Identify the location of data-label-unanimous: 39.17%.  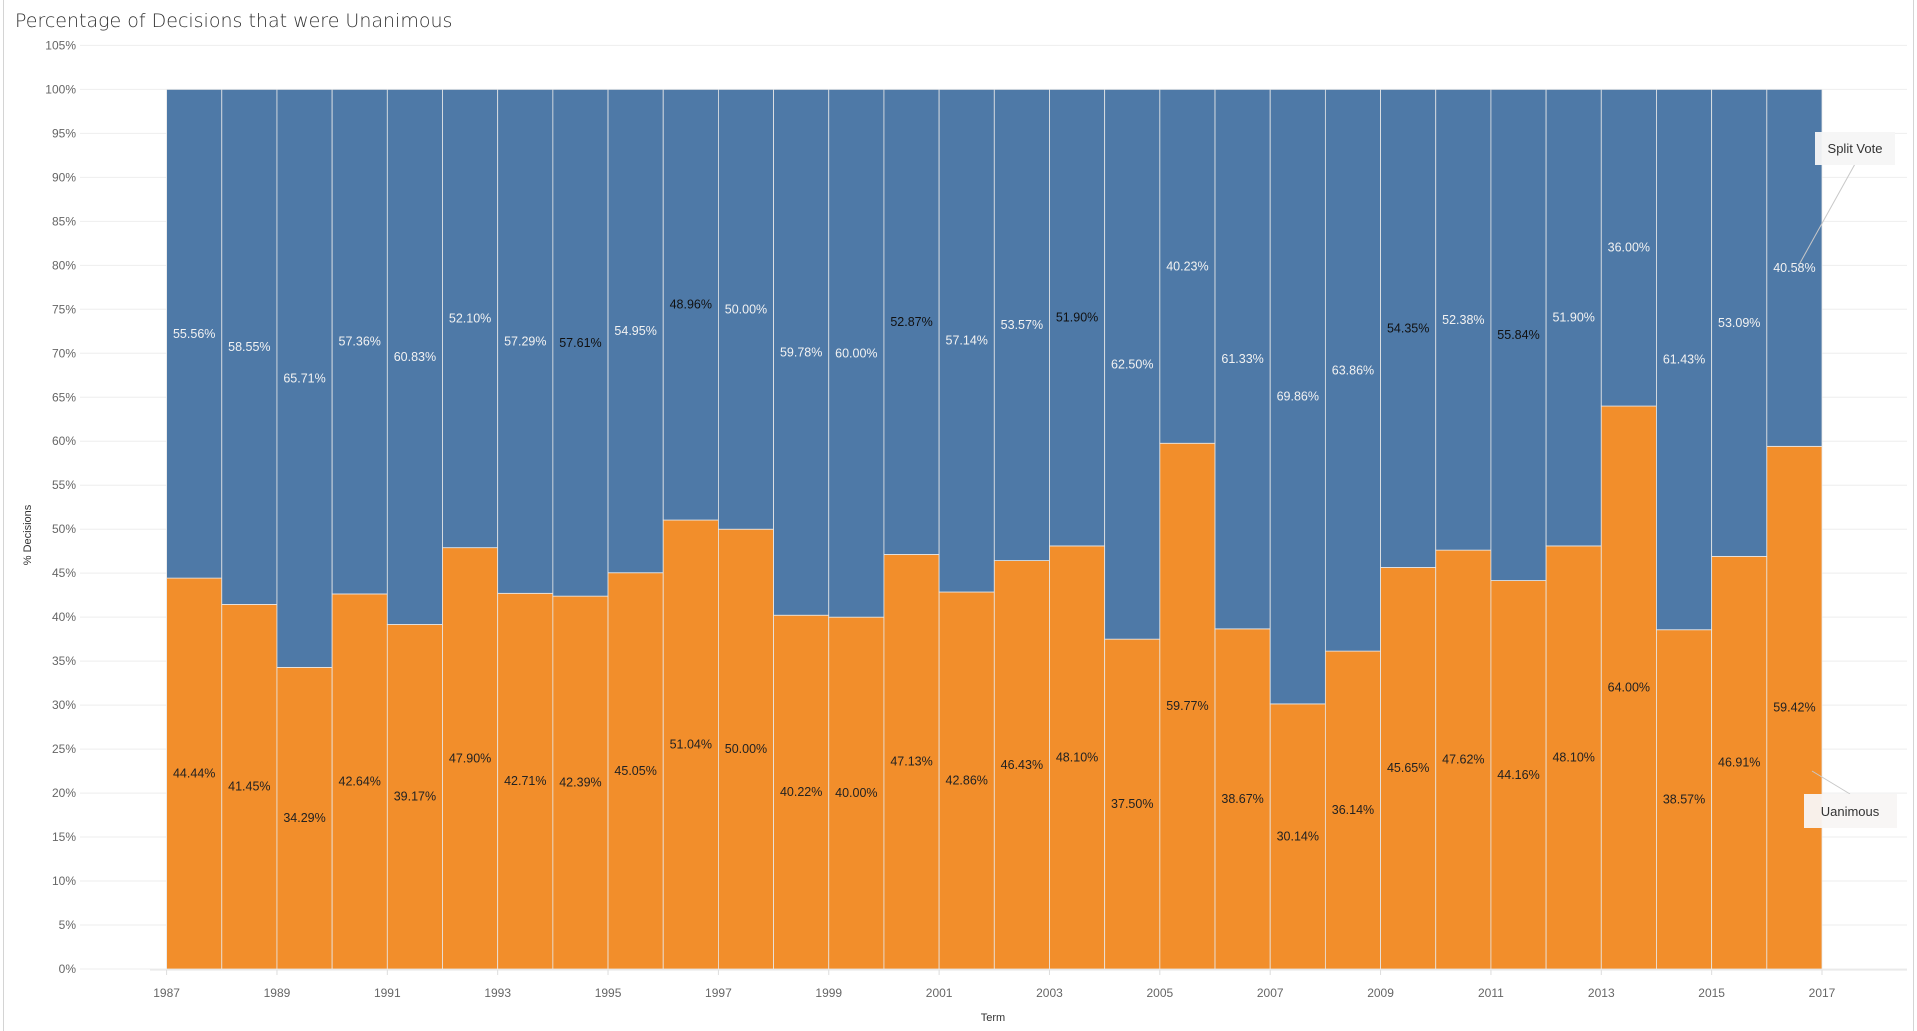
(415, 797).